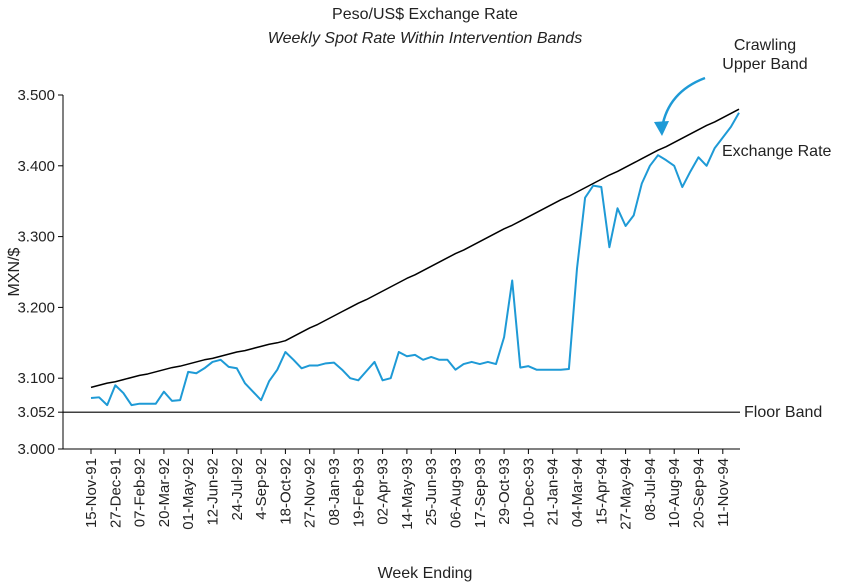 The image size is (850, 583). Describe the element at coordinates (456, 493) in the screenshot. I see `x-tick-label: 06-Aug-93` at that location.